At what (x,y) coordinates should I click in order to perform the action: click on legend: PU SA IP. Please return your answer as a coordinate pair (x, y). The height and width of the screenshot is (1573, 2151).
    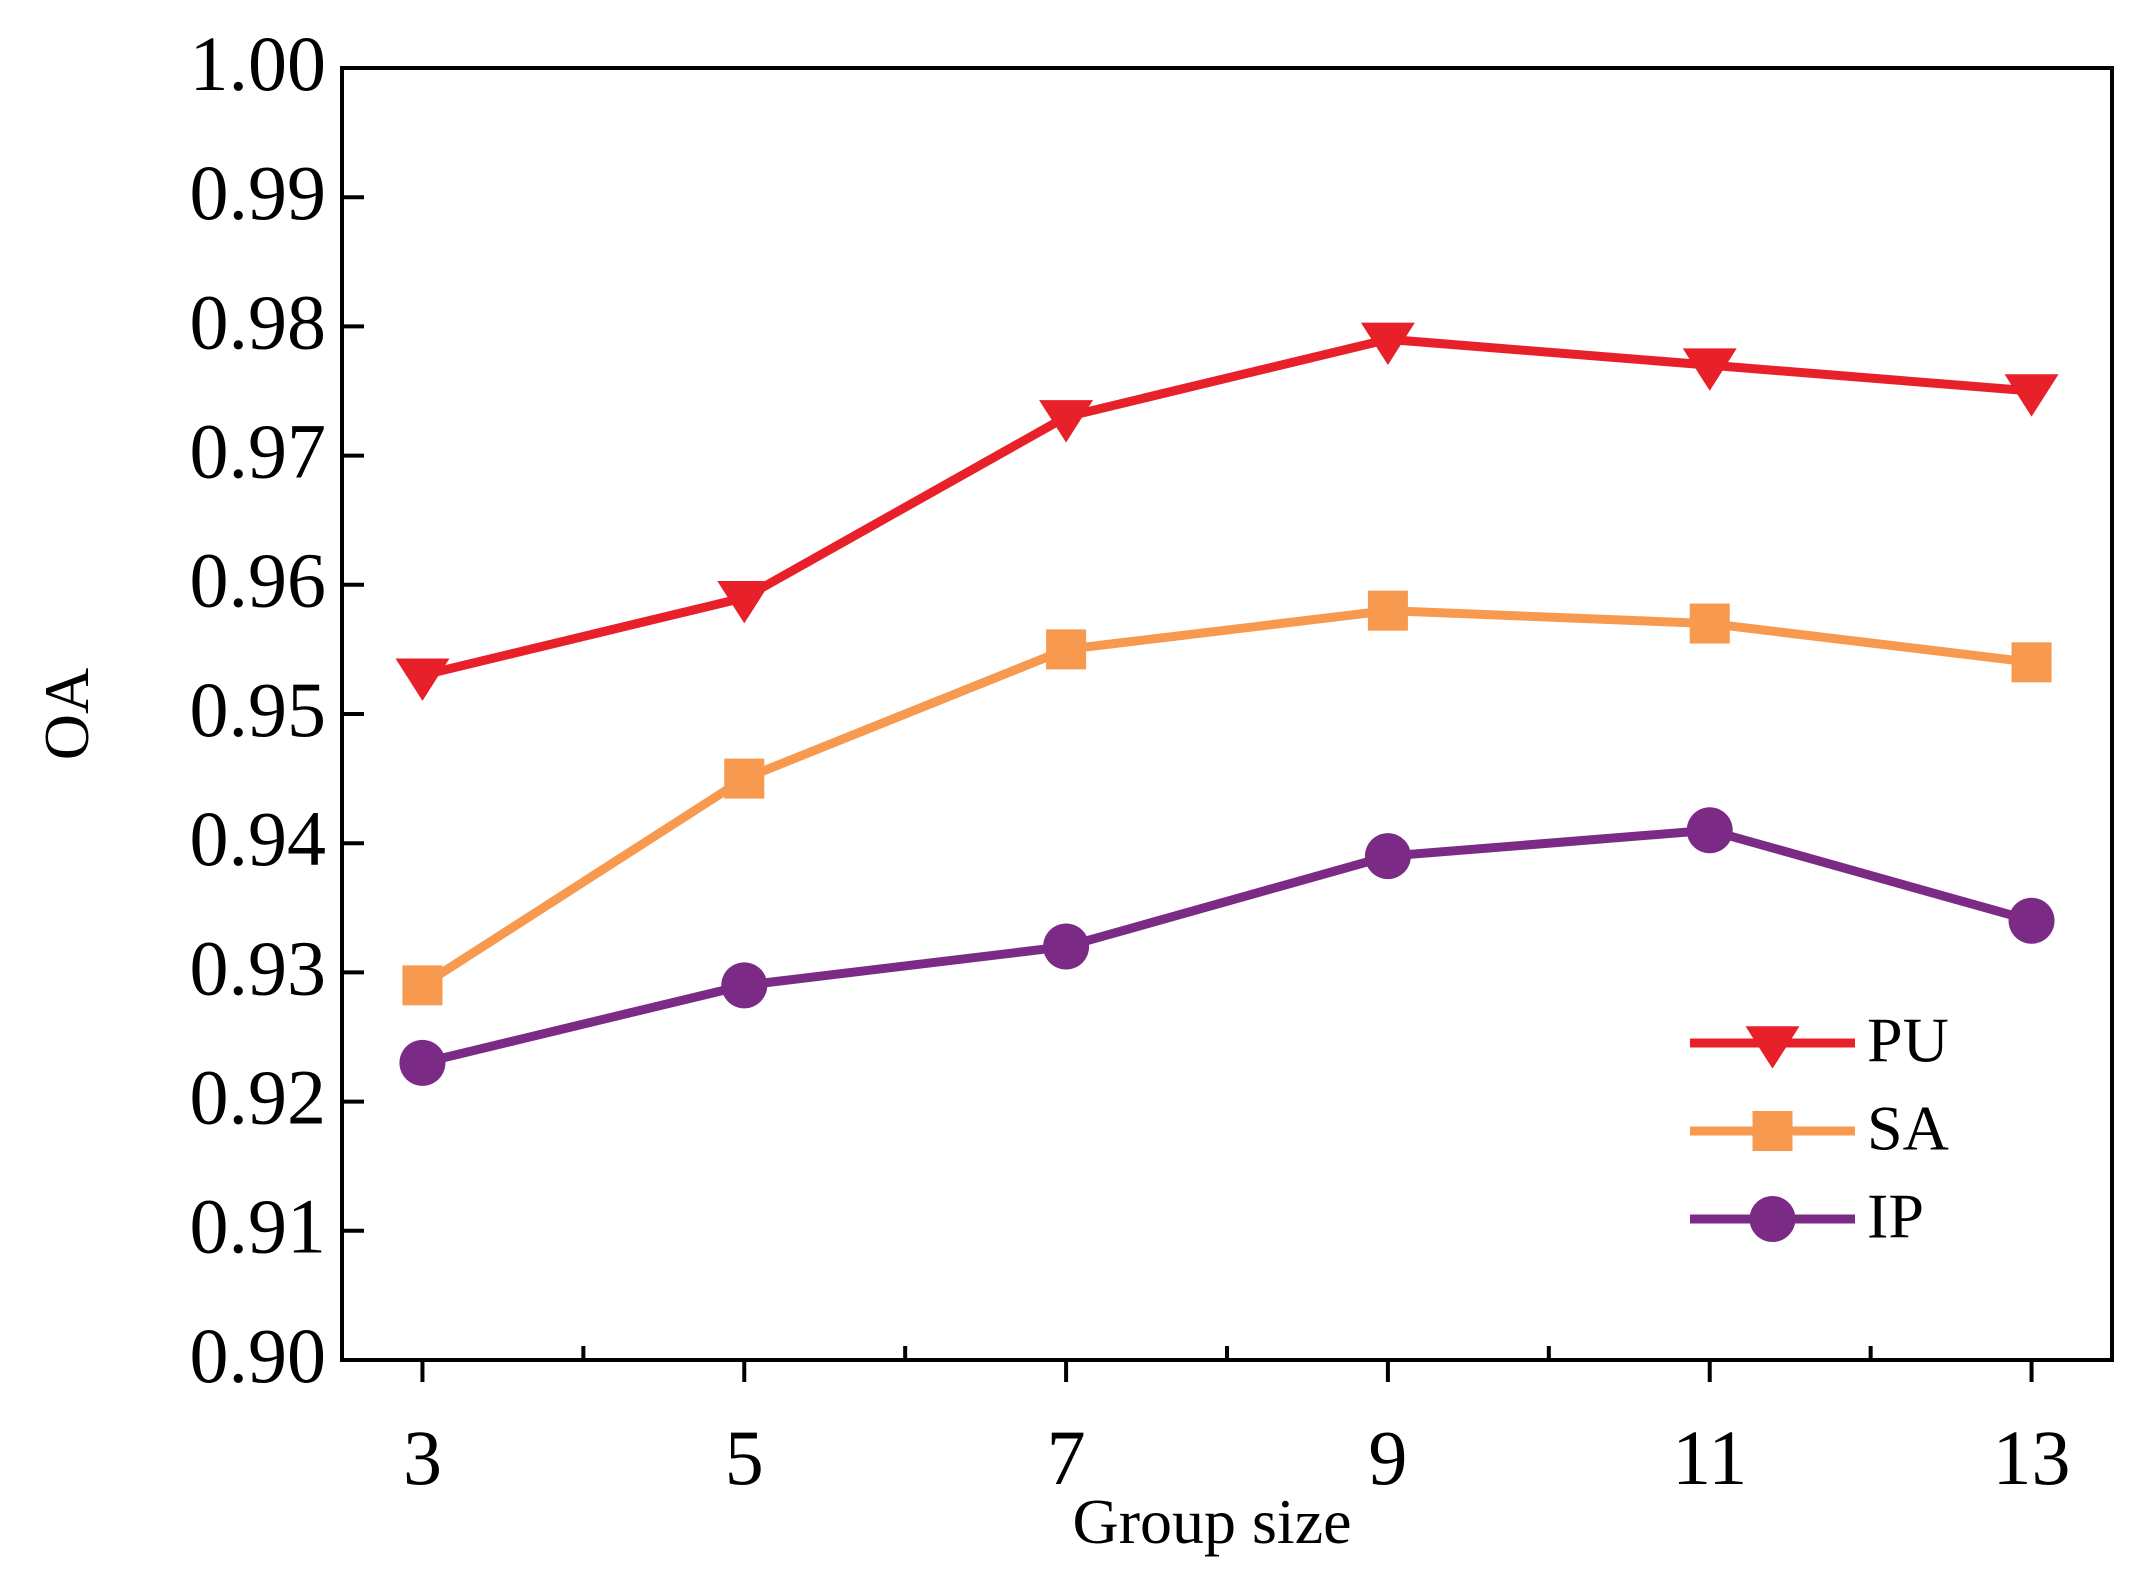
    Looking at the image, I should click on (1819, 1128).